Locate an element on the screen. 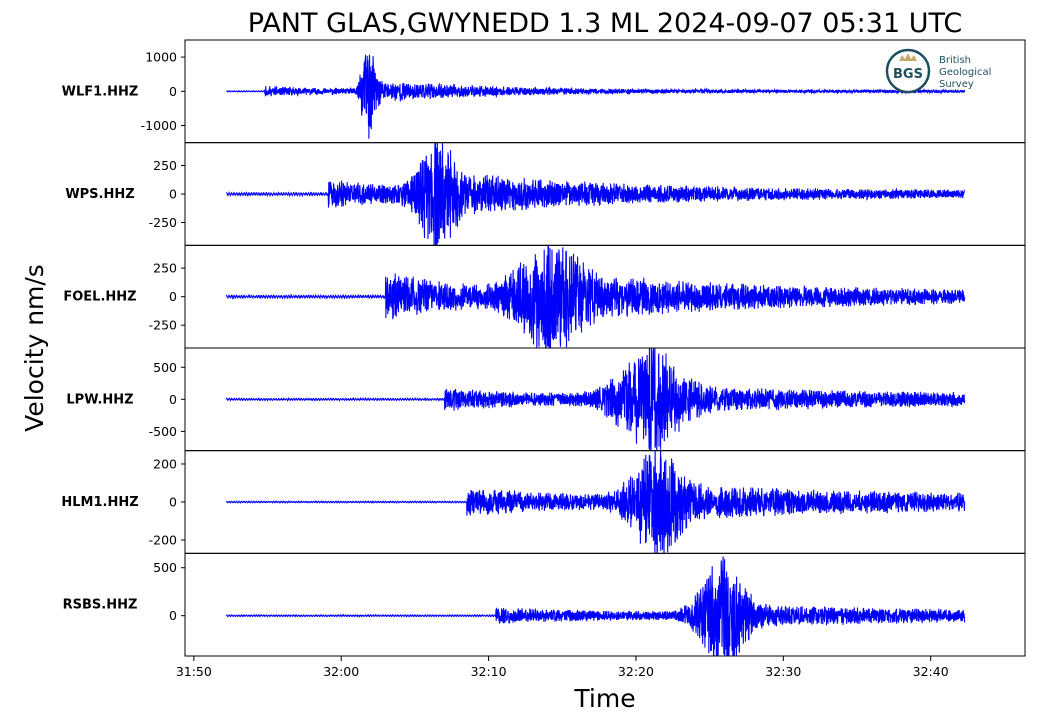 The height and width of the screenshot is (723, 1046). panel-wlf1-hhz: 1000 0 -1000 WLF1.HHZ is located at coordinates (544, 91).